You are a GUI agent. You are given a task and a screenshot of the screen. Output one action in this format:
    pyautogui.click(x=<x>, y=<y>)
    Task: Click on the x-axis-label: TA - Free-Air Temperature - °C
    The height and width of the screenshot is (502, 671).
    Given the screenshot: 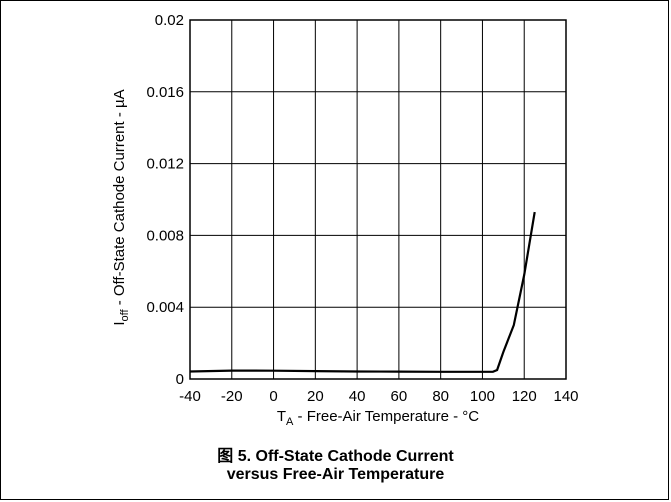 What is the action you would take?
    pyautogui.click(x=378, y=418)
    